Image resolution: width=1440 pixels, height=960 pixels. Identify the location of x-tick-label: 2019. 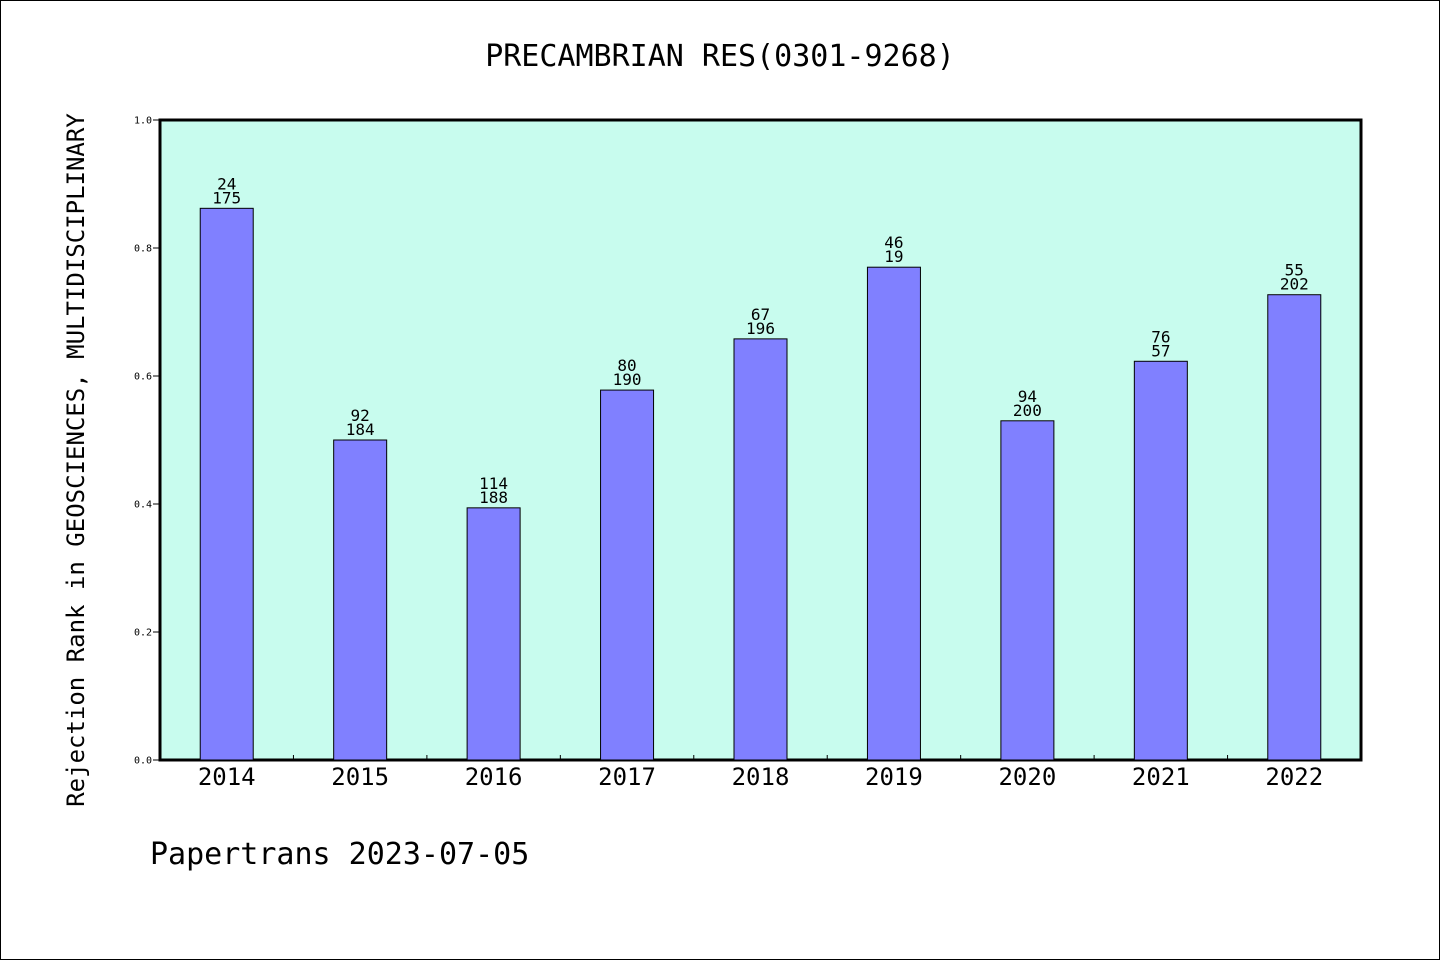
(894, 777).